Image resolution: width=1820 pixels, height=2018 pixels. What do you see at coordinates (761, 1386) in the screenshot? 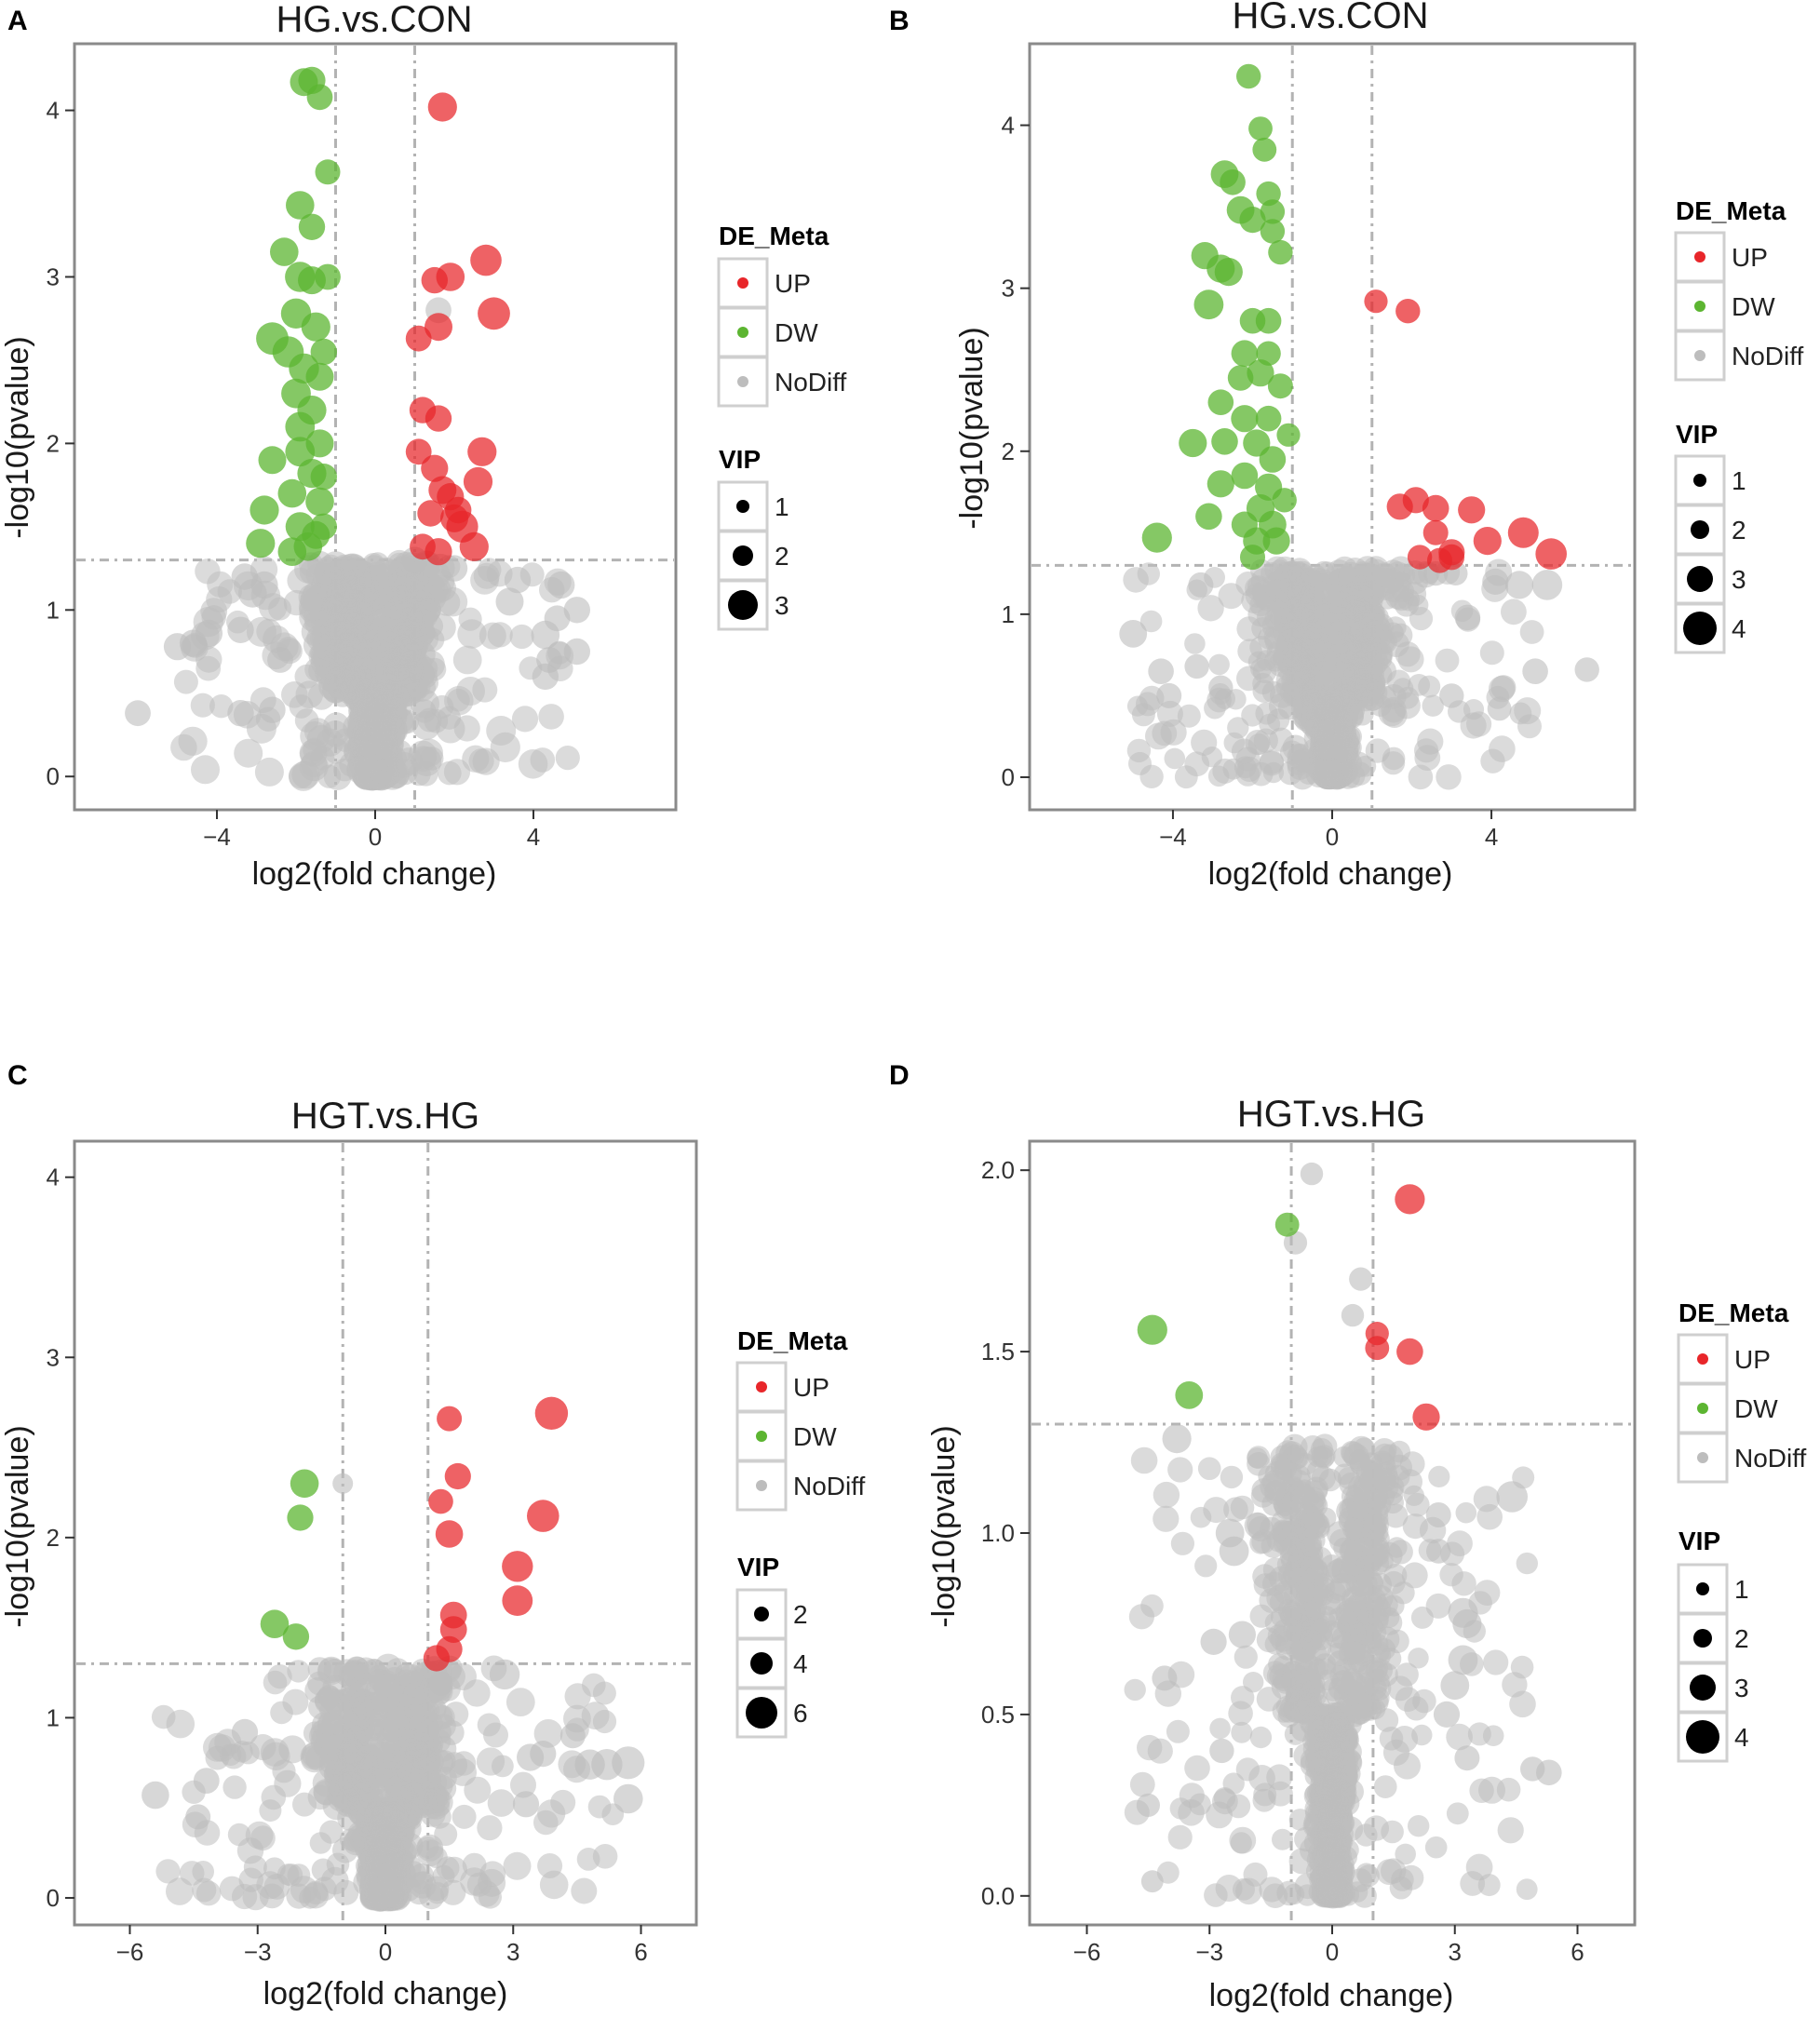
I see `legend-up-swatch` at bounding box center [761, 1386].